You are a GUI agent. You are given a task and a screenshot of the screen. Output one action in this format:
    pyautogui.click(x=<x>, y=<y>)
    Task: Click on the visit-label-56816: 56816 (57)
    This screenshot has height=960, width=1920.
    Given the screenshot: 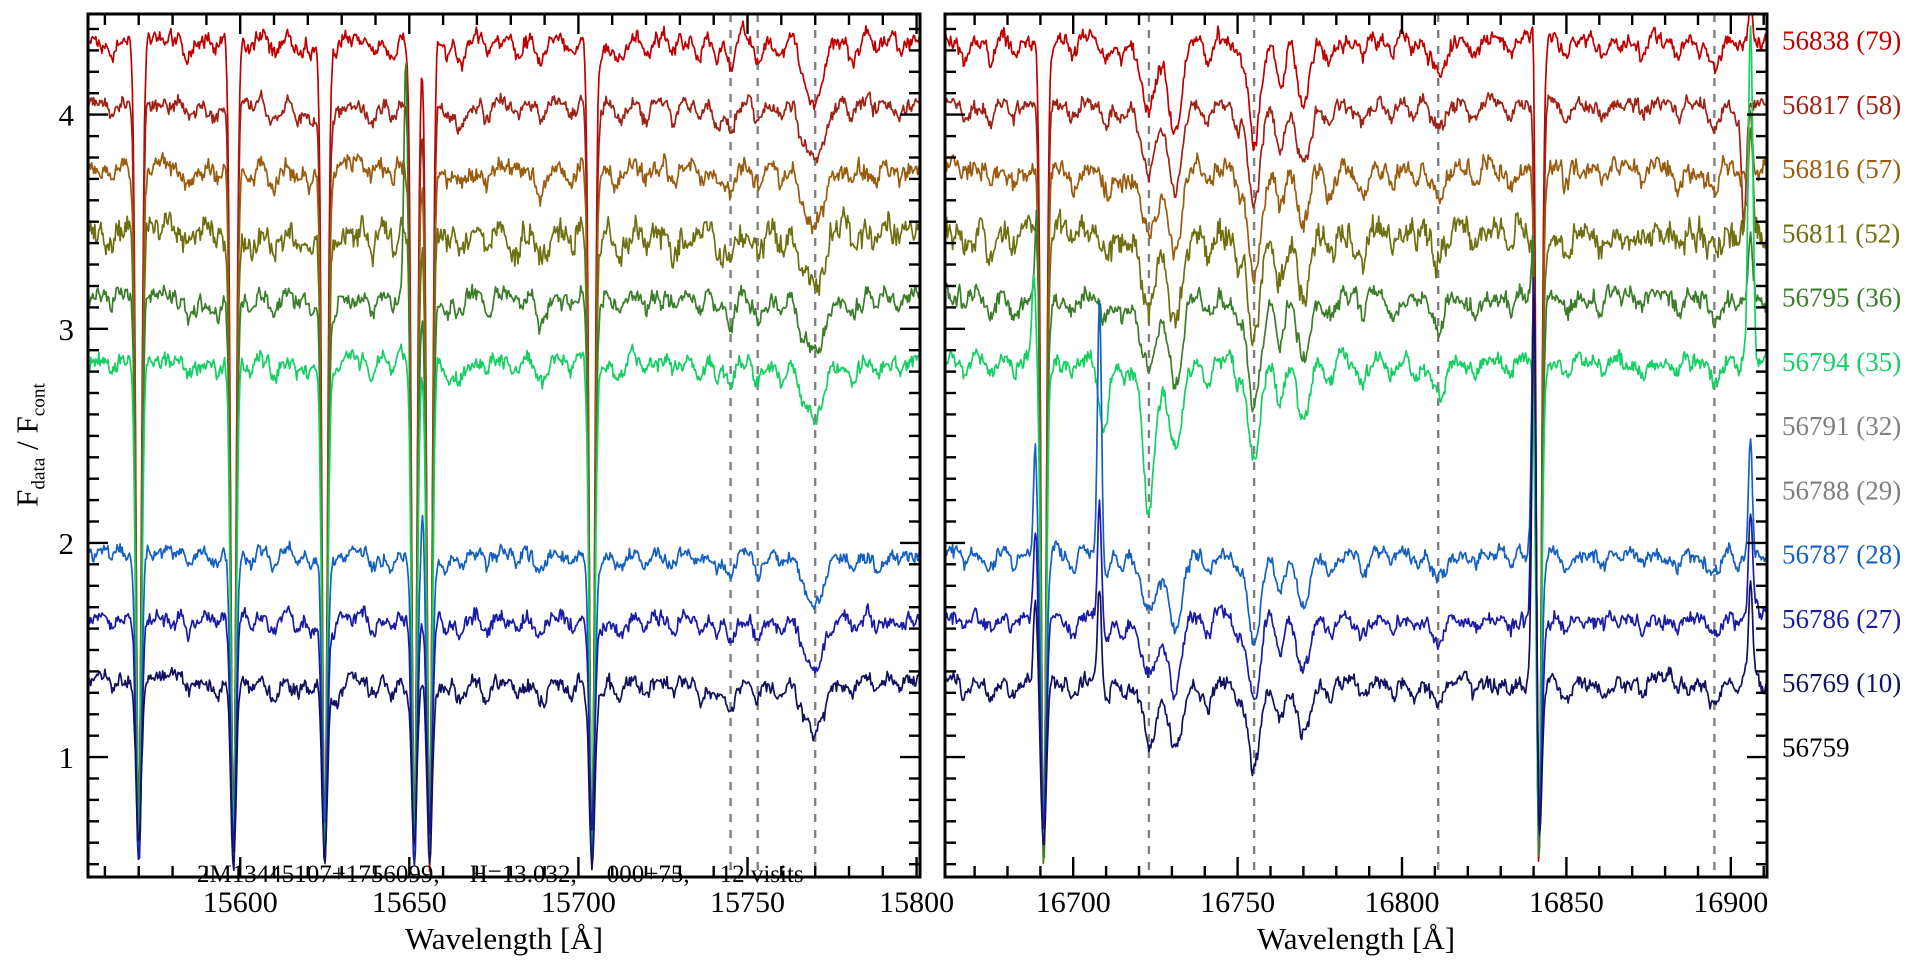 What is the action you would take?
    pyautogui.click(x=1841, y=169)
    